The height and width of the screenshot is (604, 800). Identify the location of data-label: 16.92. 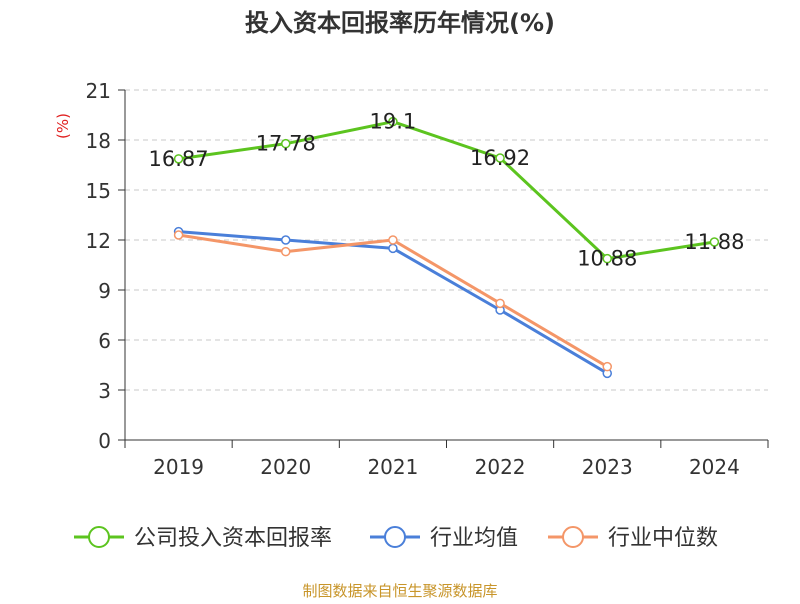
(500, 158).